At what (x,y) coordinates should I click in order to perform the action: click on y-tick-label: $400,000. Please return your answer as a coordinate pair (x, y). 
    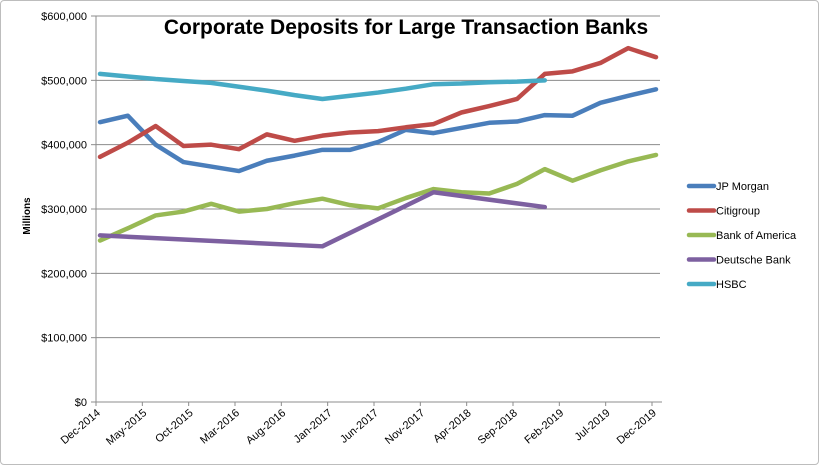
    Looking at the image, I should click on (64, 146).